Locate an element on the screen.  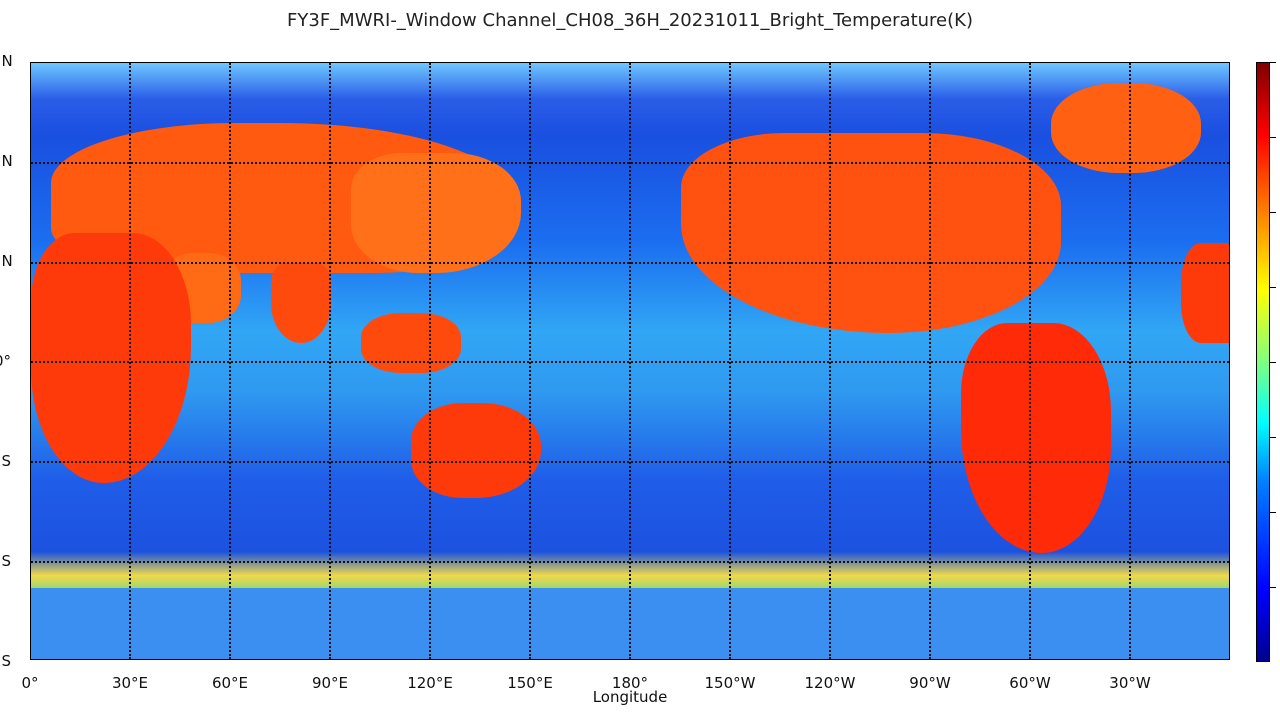
lon-label: 0° is located at coordinates (30, 683).